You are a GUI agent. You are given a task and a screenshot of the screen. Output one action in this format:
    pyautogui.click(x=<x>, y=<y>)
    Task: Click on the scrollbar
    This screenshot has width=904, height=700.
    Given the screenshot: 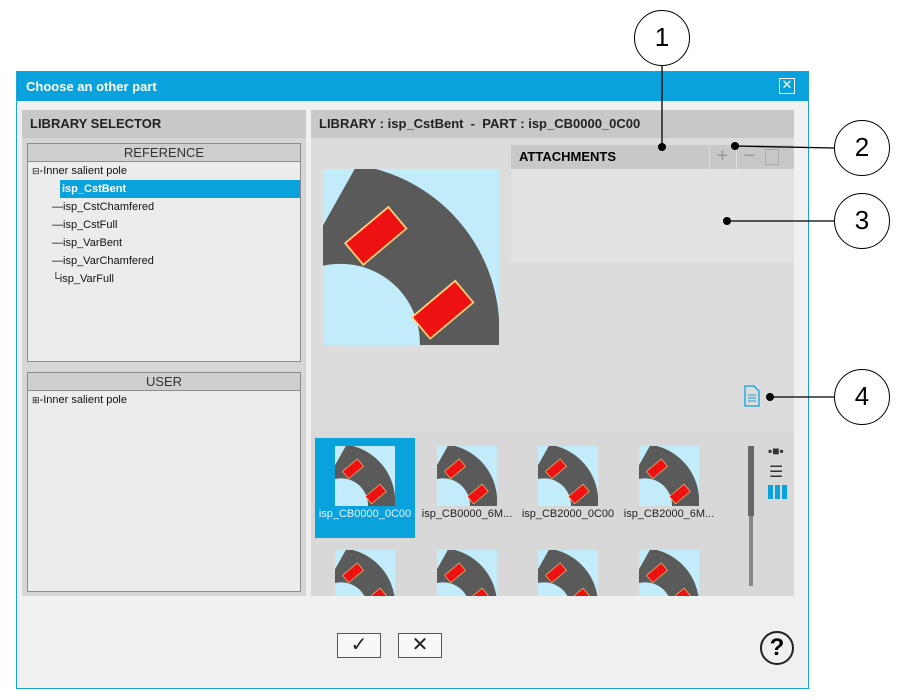 What is the action you would take?
    pyautogui.click(x=751, y=516)
    